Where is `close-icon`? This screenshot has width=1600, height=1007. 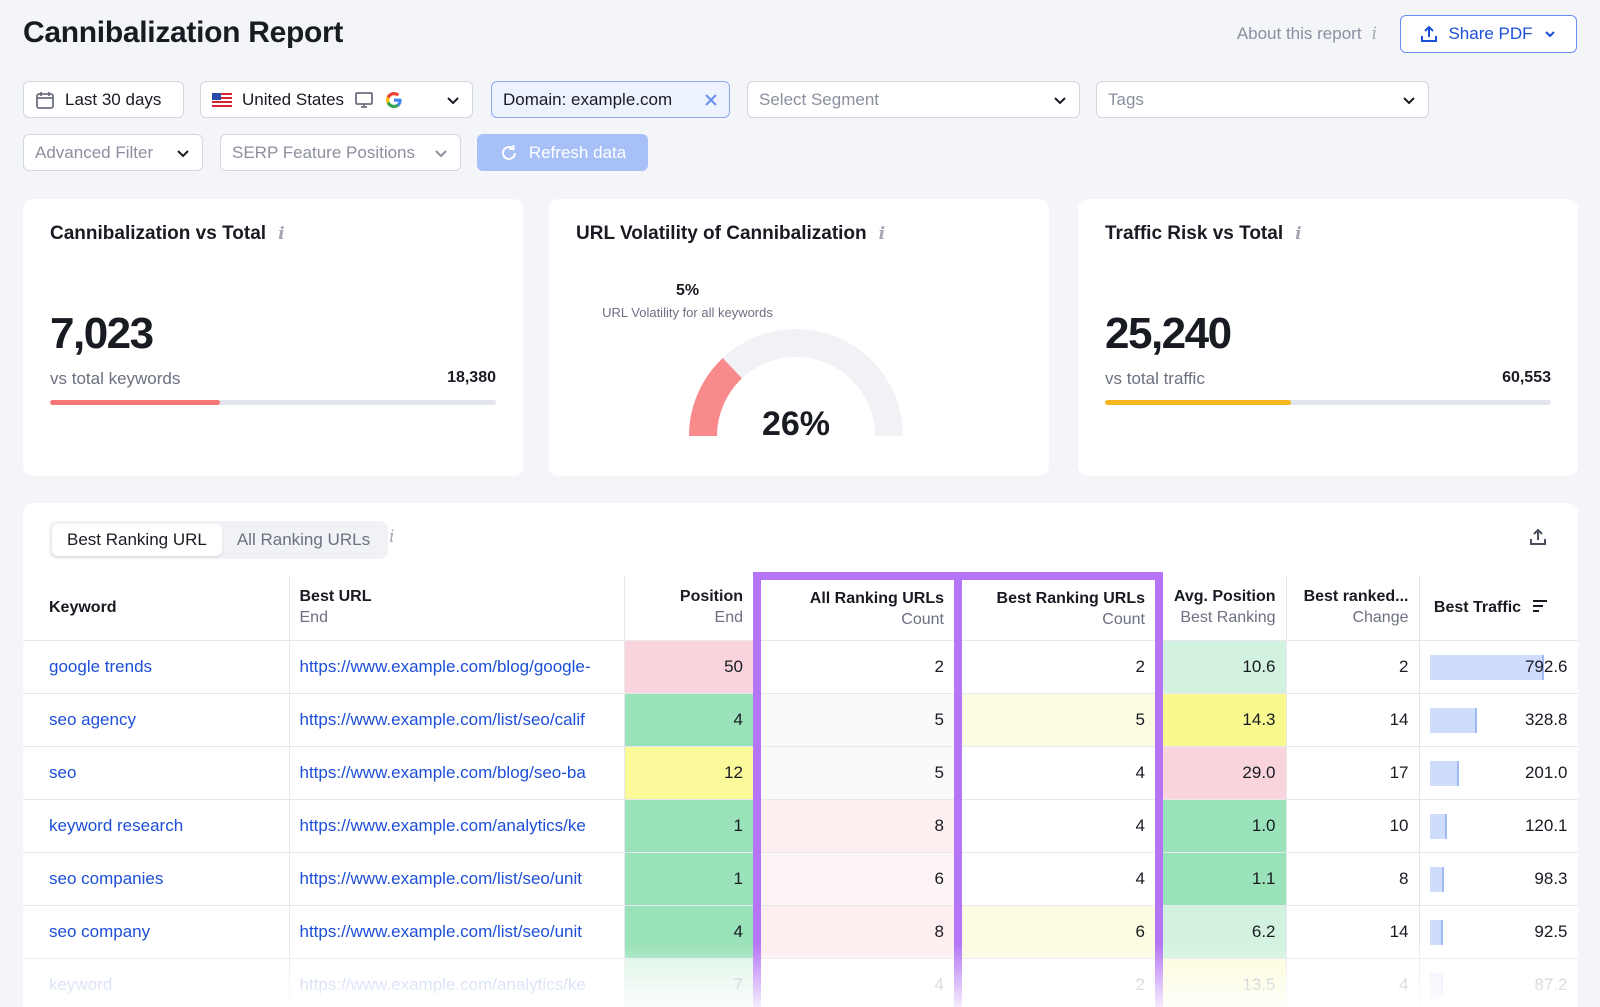 close-icon is located at coordinates (711, 100).